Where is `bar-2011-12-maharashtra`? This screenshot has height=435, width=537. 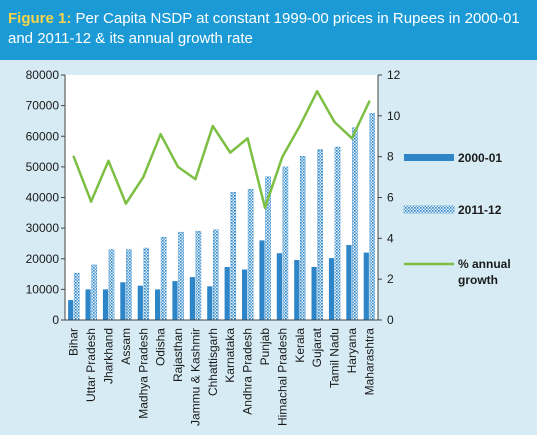
bar-2011-12-maharashtra is located at coordinates (372, 217).